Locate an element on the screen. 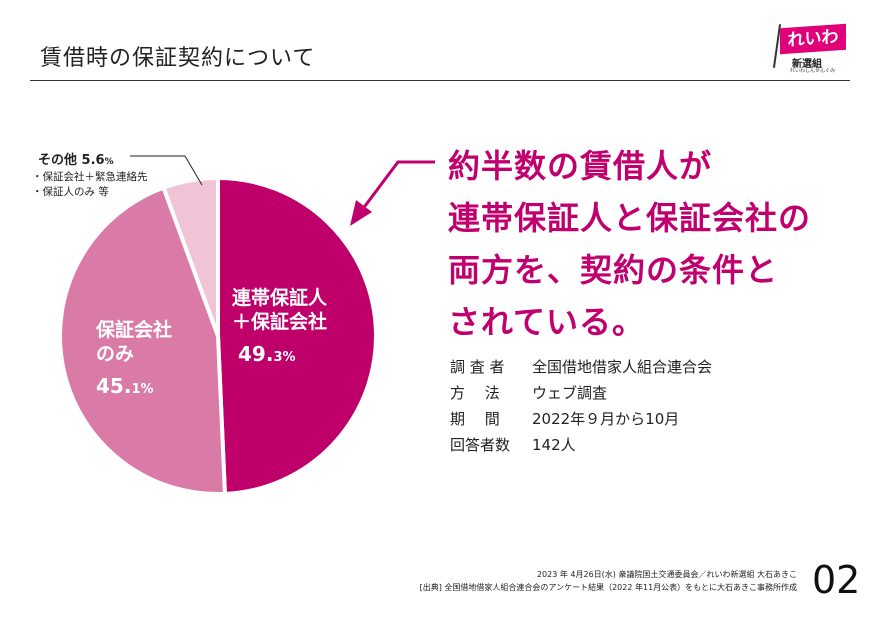  slice-label-company: 保証会社 のみ 45.1% is located at coordinates (134, 360).